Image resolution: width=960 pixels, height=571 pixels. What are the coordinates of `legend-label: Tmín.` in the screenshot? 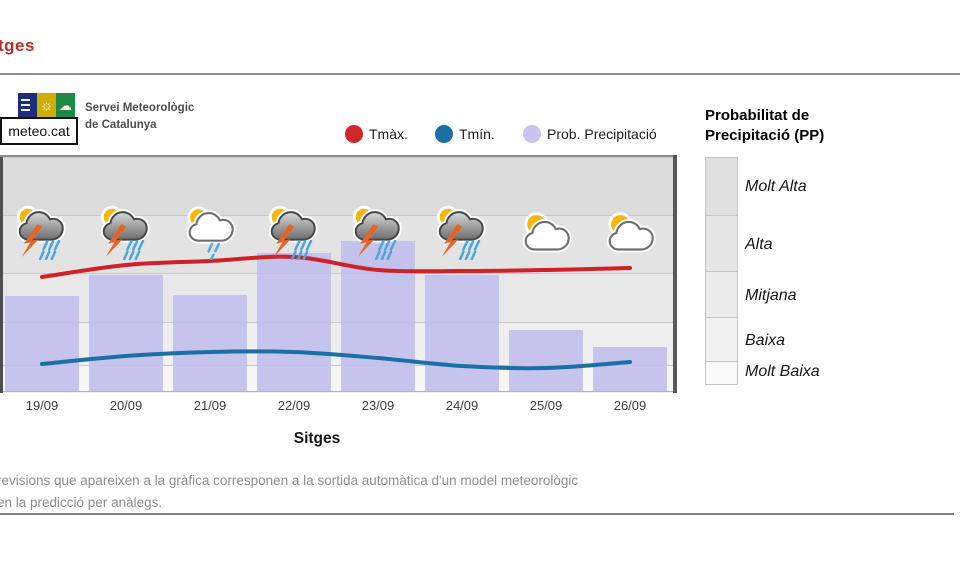 It's located at (477, 134).